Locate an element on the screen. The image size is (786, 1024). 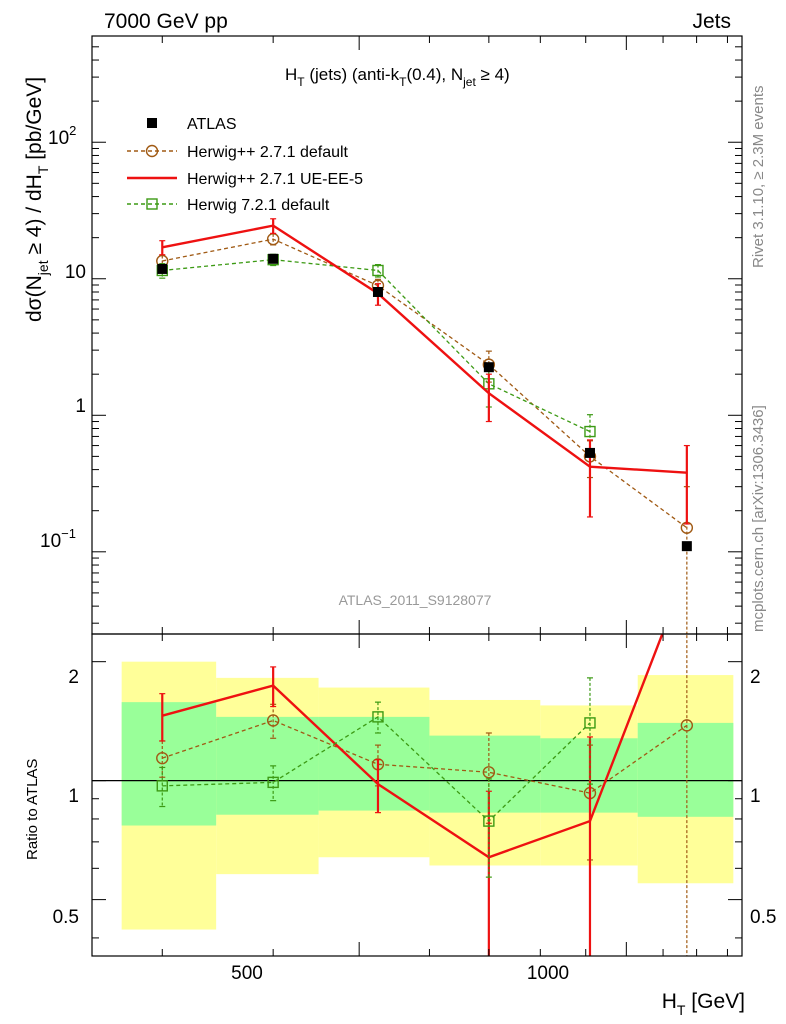
ratio-ylabel: Ratio to ATLAS is located at coordinates (32, 809).